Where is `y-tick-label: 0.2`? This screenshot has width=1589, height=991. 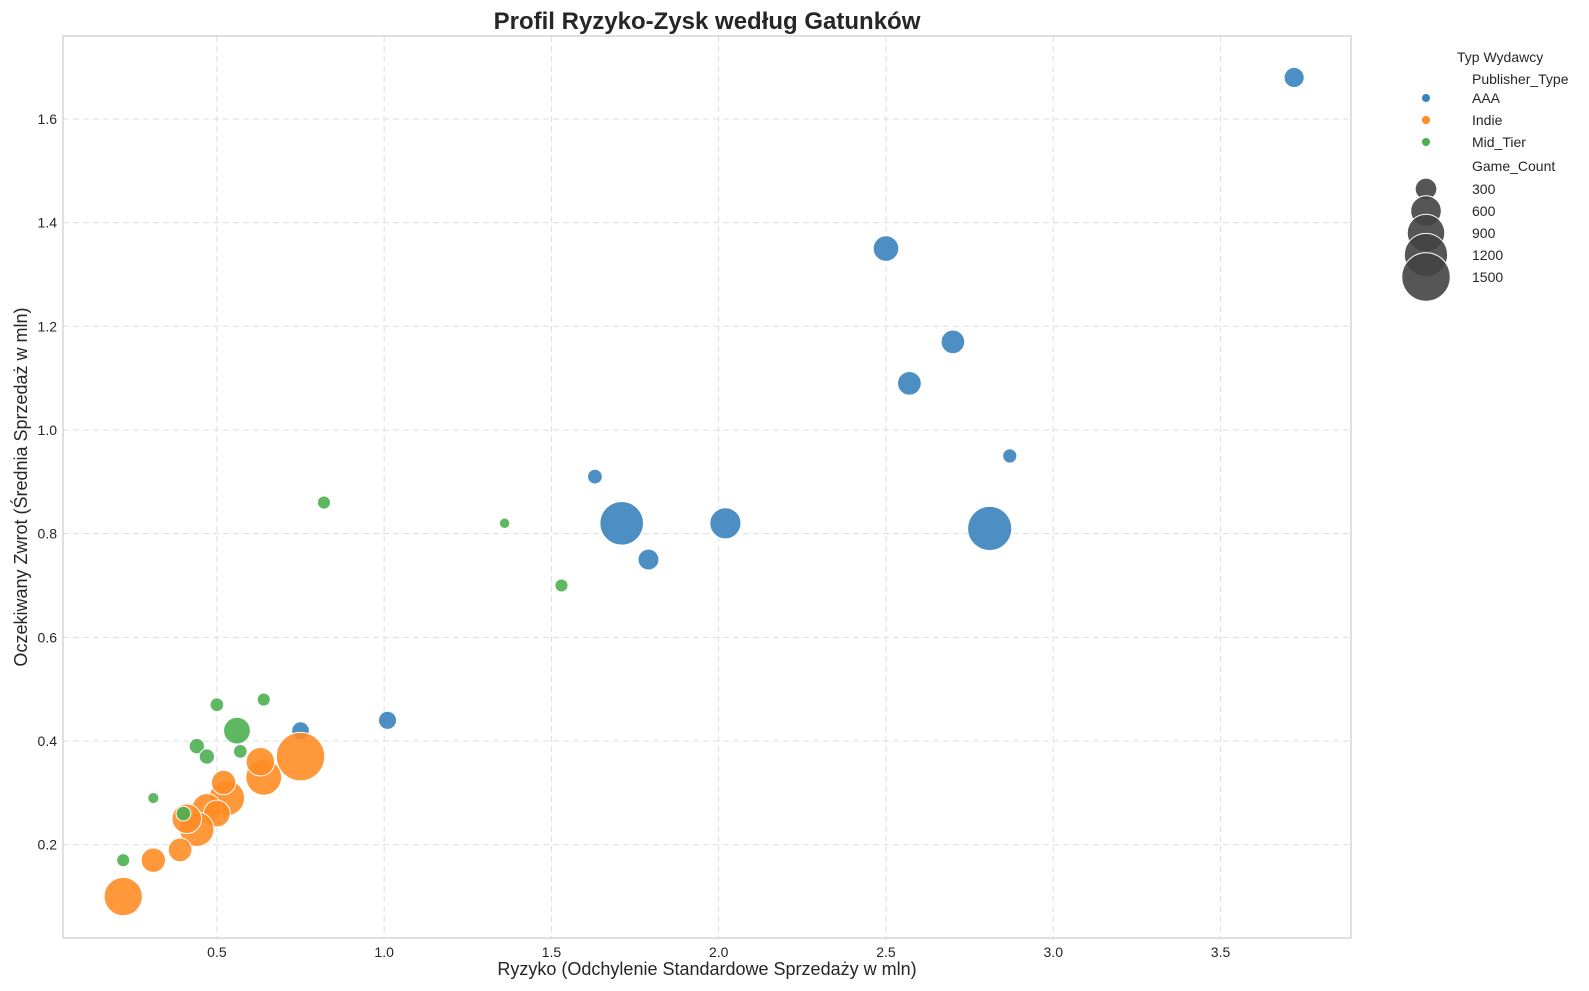 y-tick-label: 0.2 is located at coordinates (48, 845).